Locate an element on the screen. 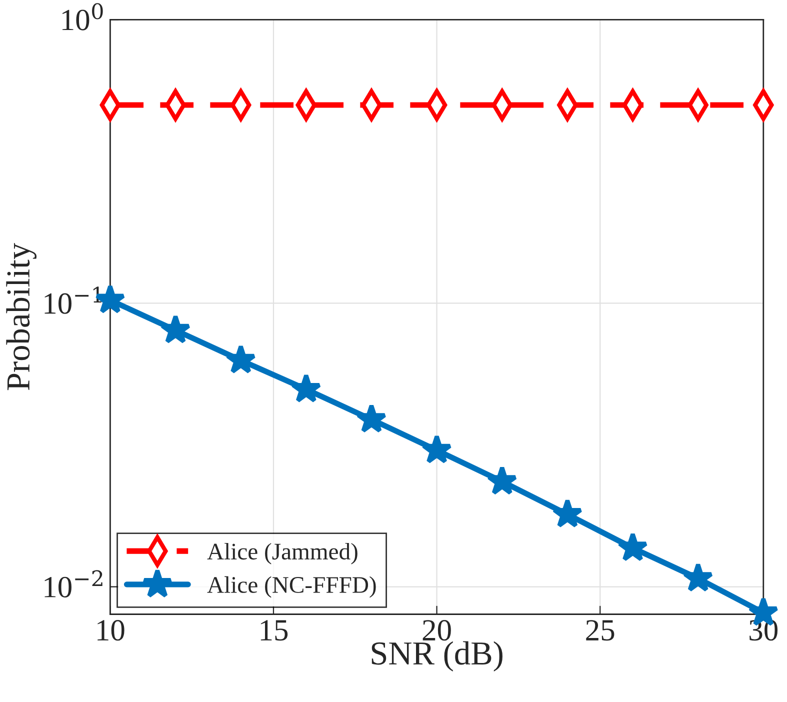 This screenshot has width=787, height=702. y-axis-title: Probability is located at coordinates (21, 316).